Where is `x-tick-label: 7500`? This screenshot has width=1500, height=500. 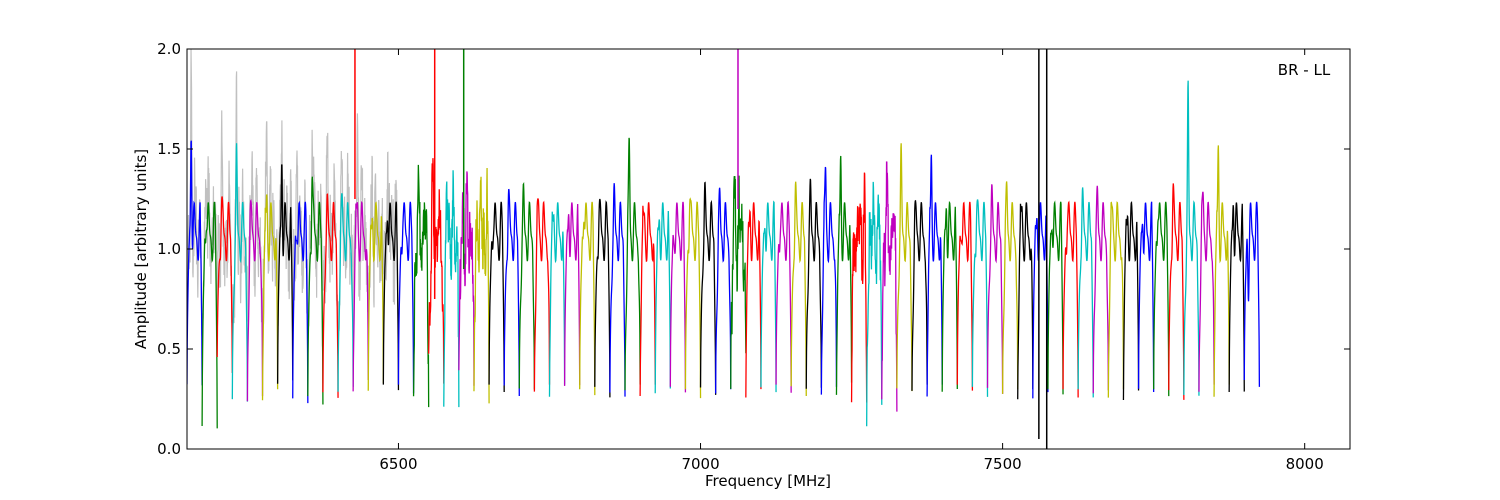 x-tick-label: 7500 is located at coordinates (1003, 464).